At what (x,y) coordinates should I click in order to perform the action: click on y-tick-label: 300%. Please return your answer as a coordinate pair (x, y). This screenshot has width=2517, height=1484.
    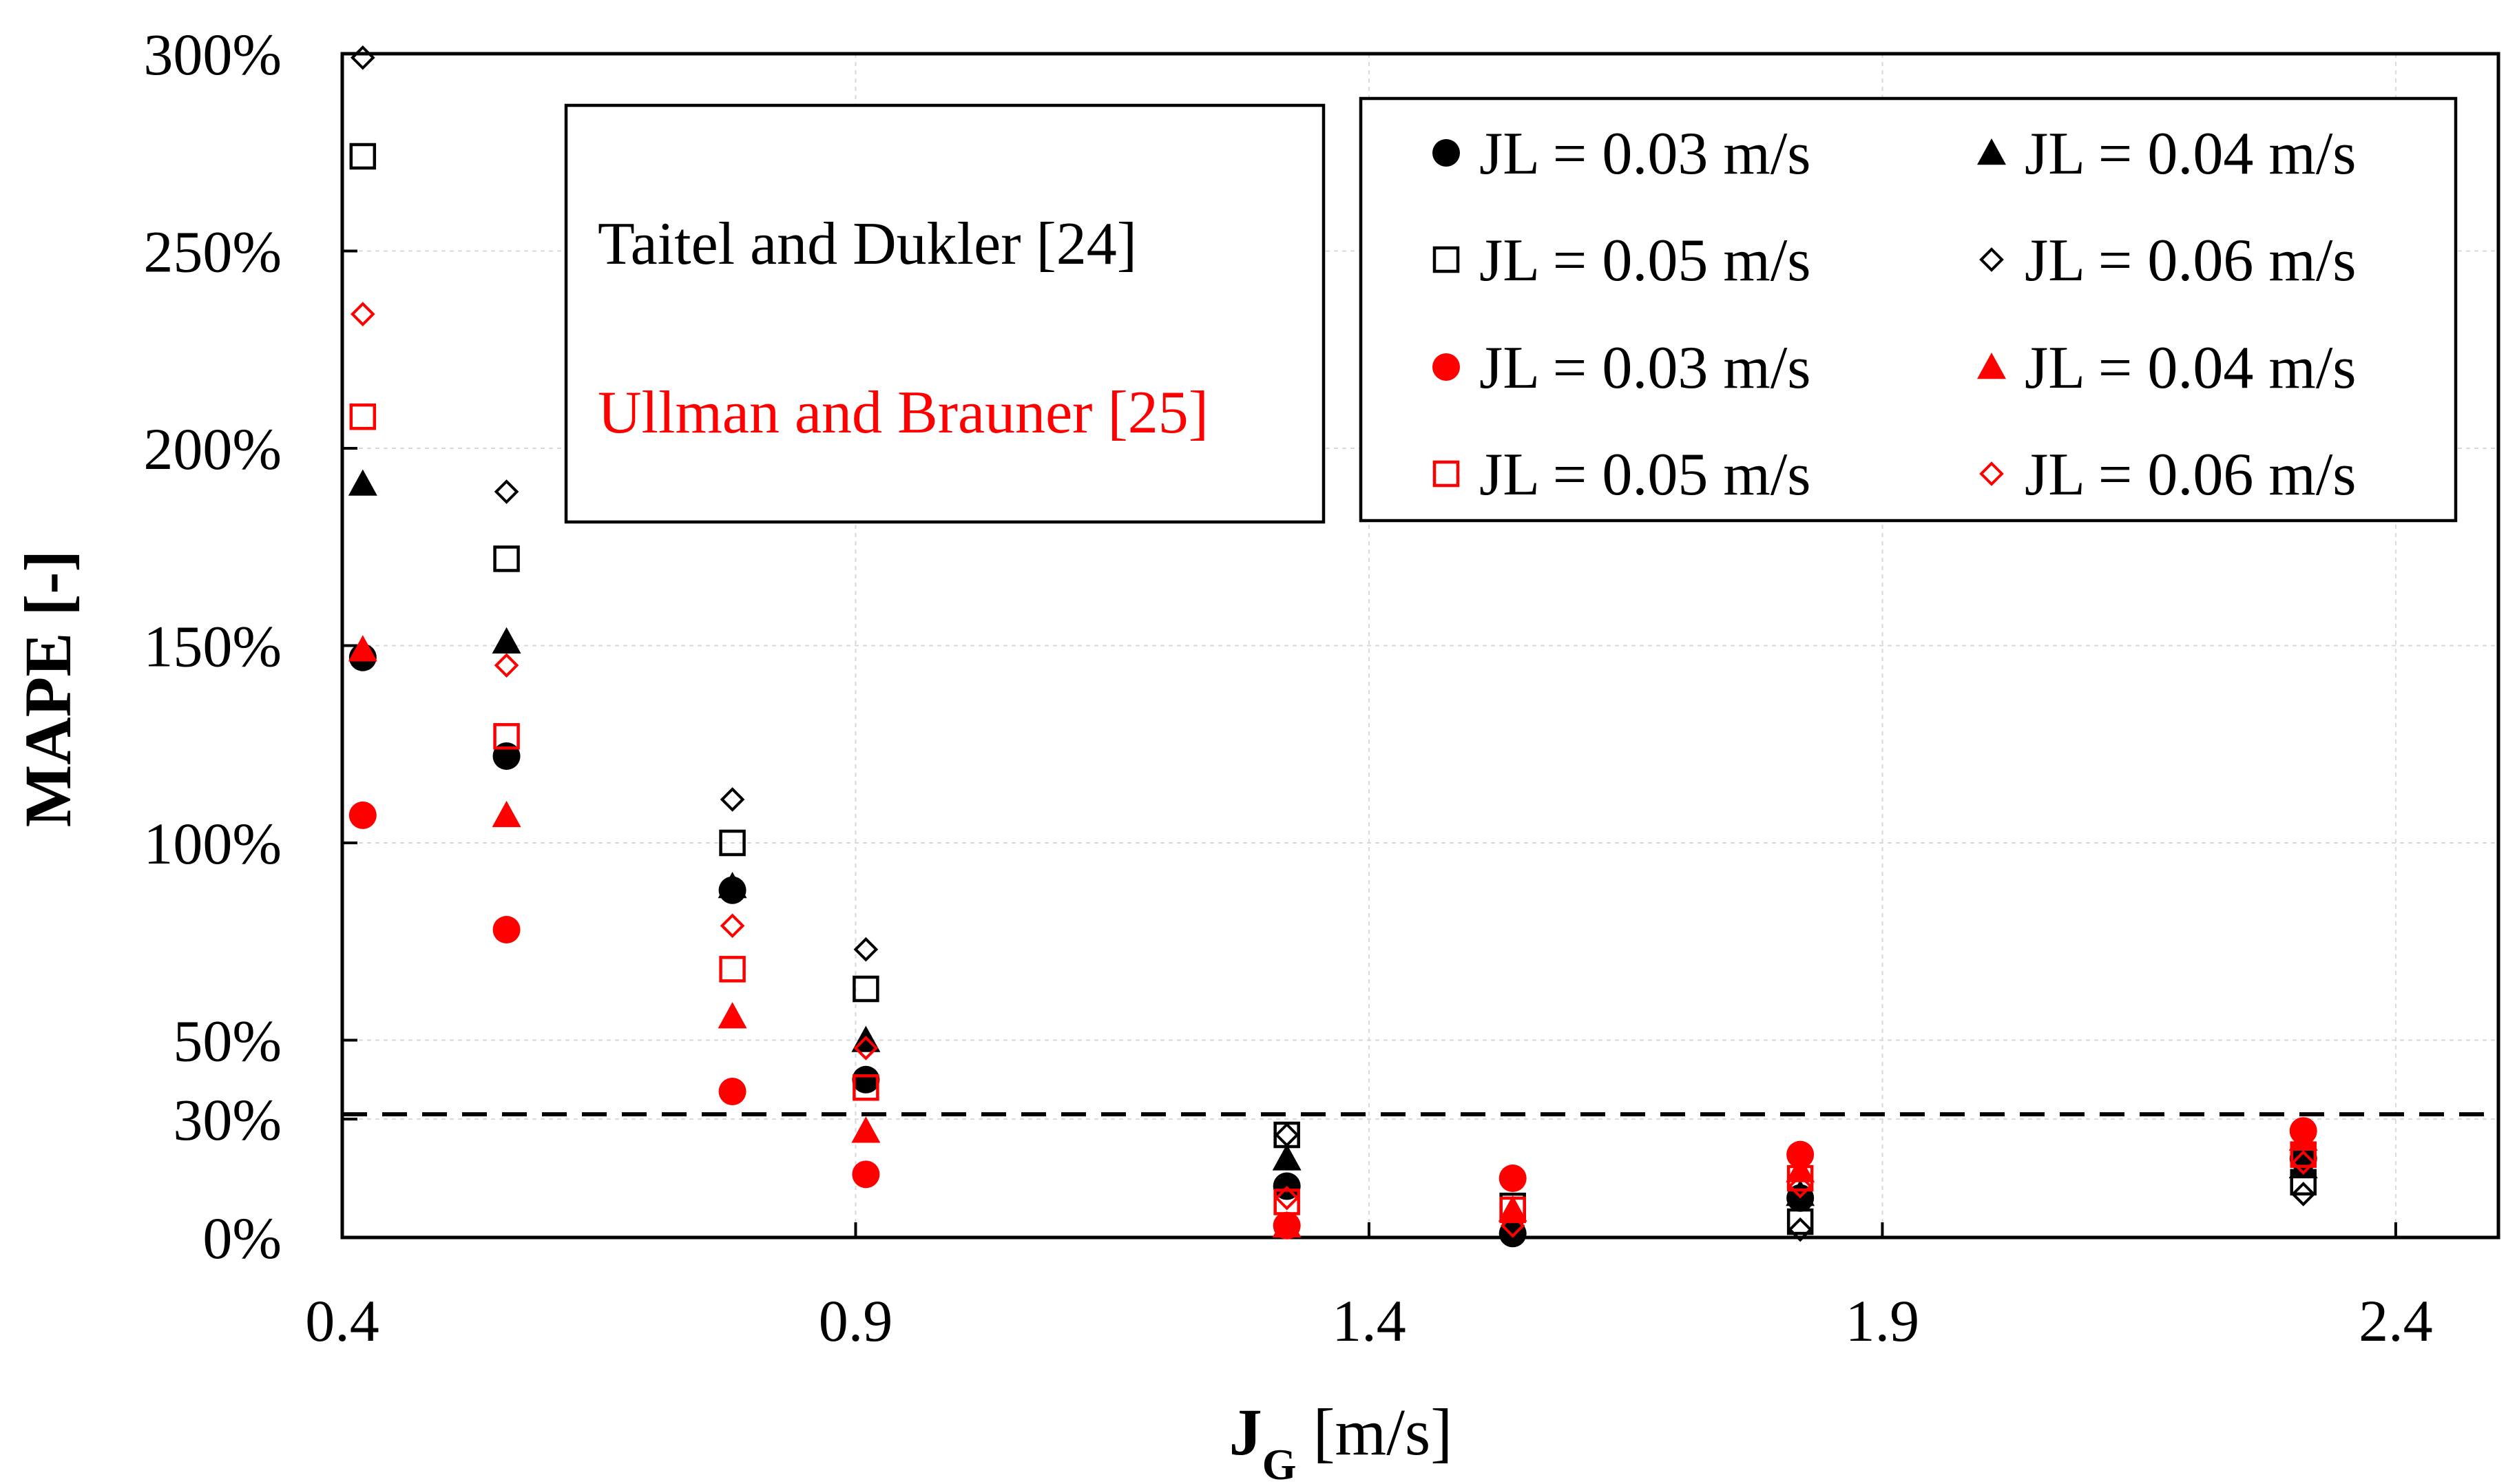
    Looking at the image, I should click on (212, 54).